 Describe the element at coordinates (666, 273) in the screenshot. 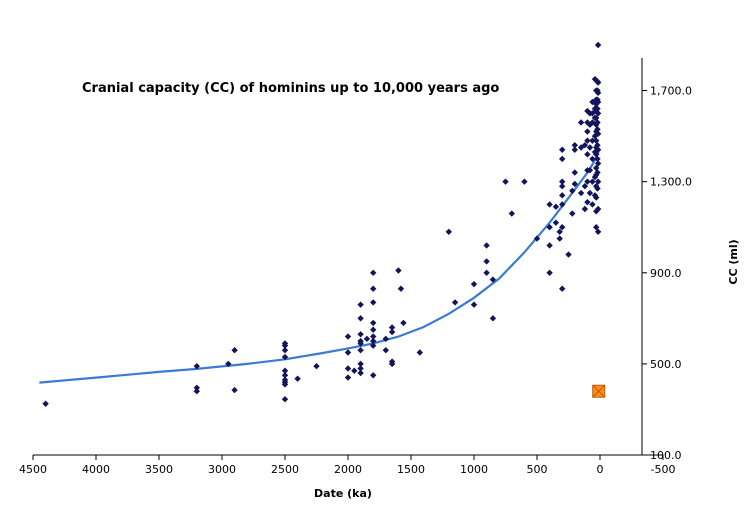

I see `y-tick-label: 900.0` at that location.